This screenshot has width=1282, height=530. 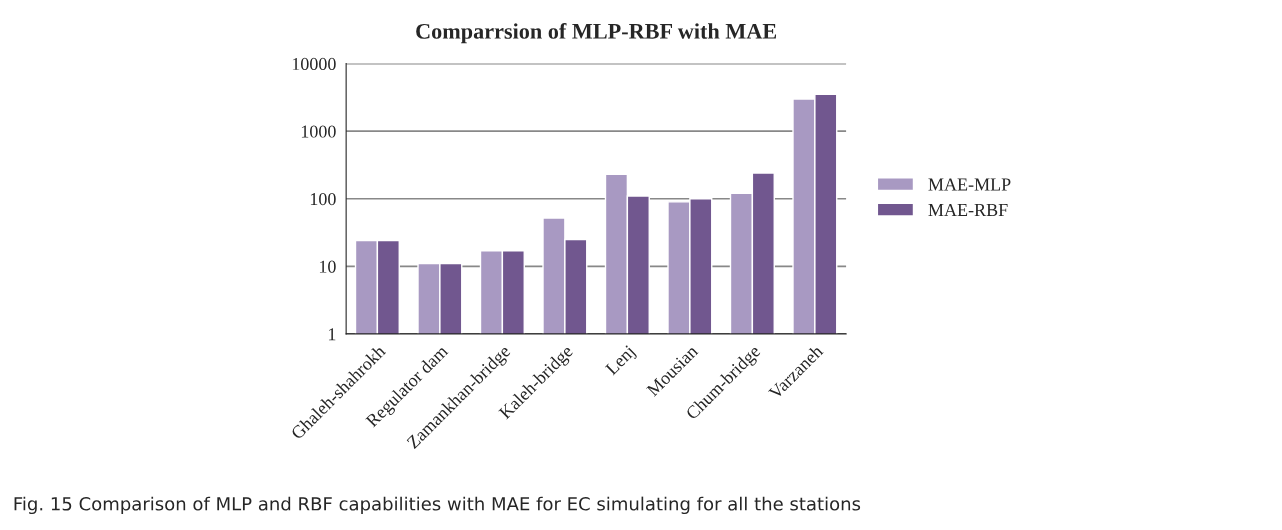 I want to click on y-tick-label: 1, so click(x=332, y=334).